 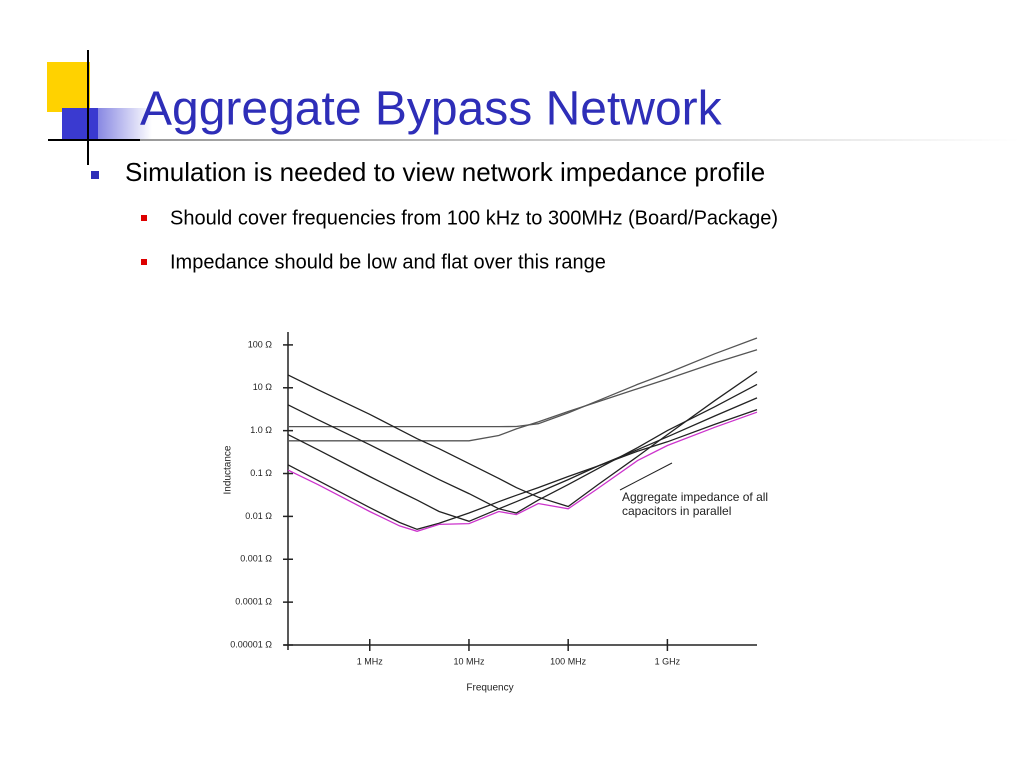 What do you see at coordinates (469, 661) in the screenshot?
I see `x-tick-label: 10 MHz` at bounding box center [469, 661].